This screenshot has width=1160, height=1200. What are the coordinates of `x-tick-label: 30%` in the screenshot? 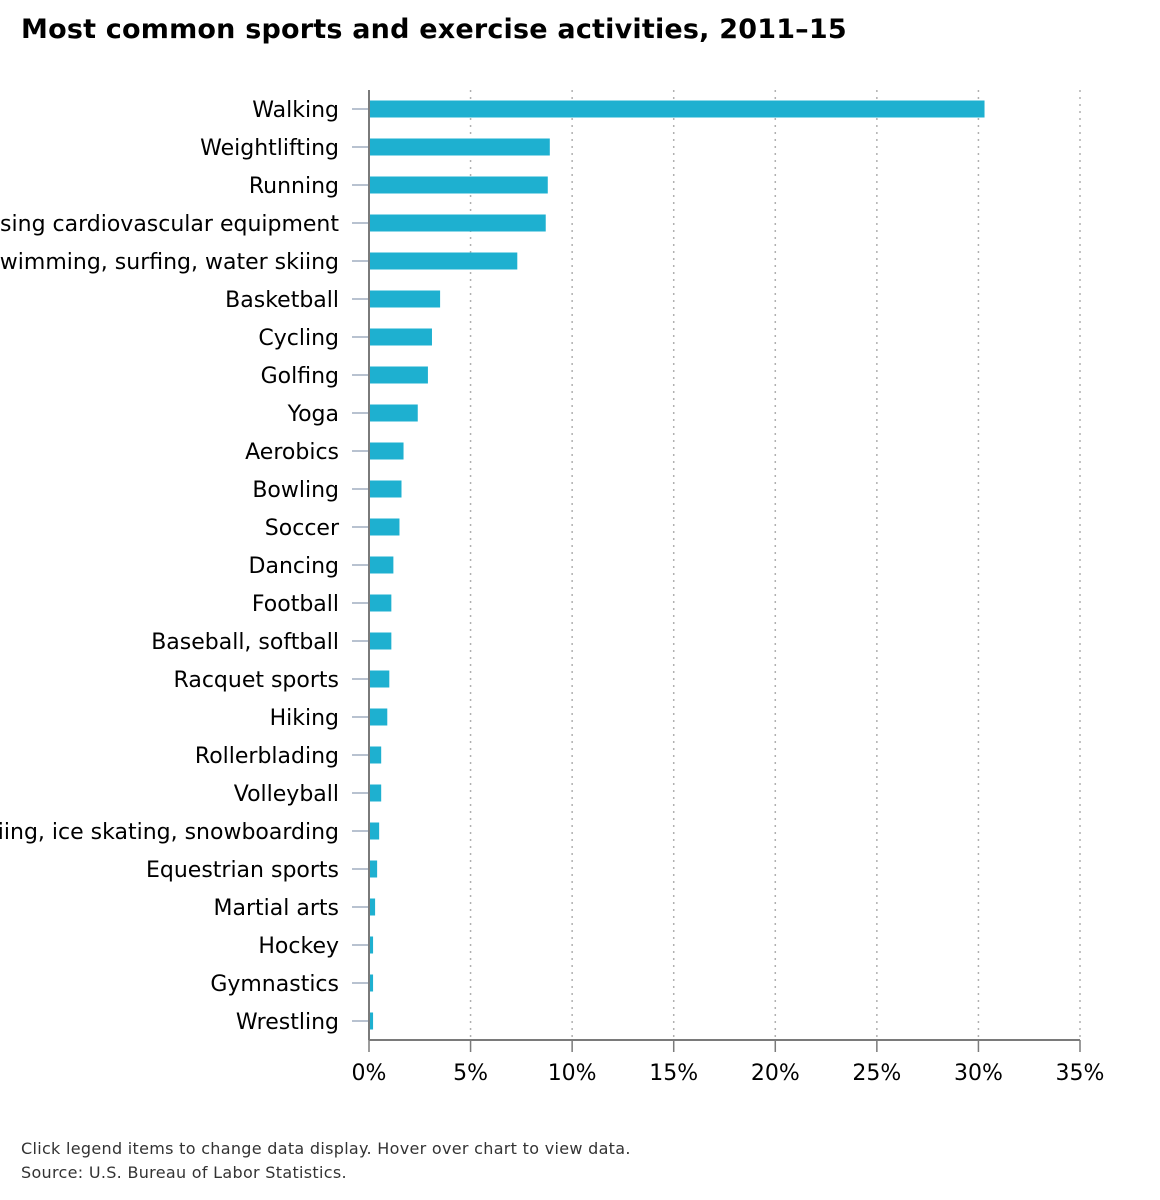 It's located at (978, 1073).